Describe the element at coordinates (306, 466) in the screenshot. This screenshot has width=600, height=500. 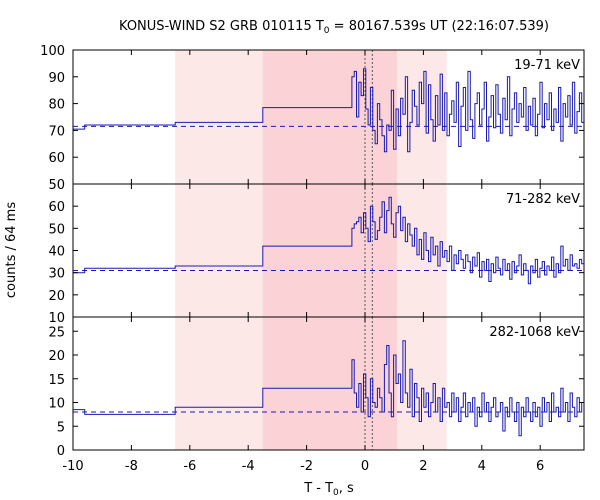
I see `x-tick-label: -2` at that location.